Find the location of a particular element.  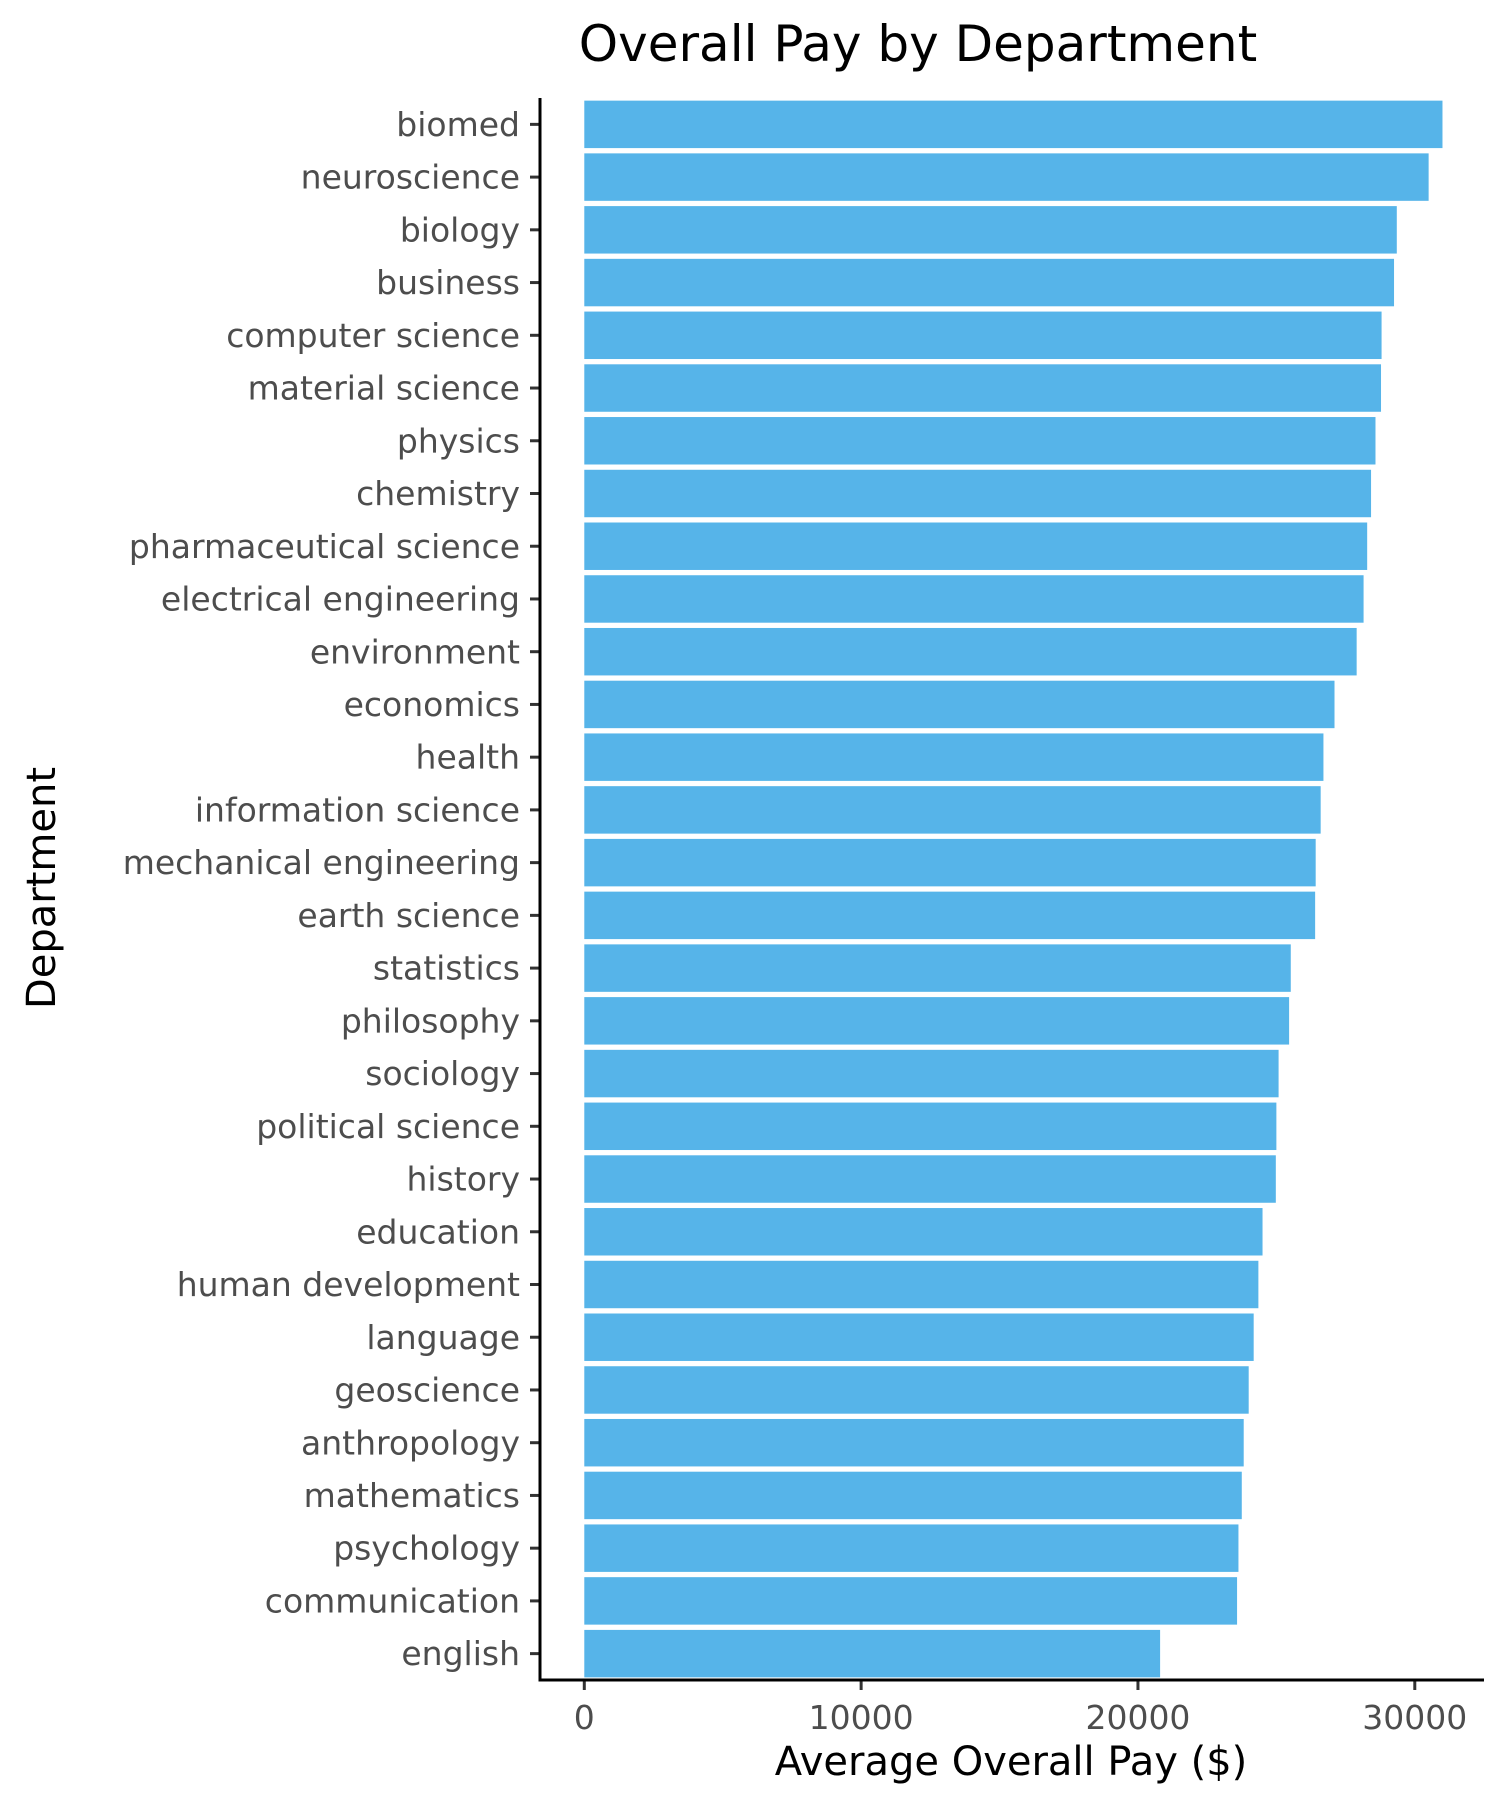

y-tick-label: mechanical engineering is located at coordinates (321, 862).